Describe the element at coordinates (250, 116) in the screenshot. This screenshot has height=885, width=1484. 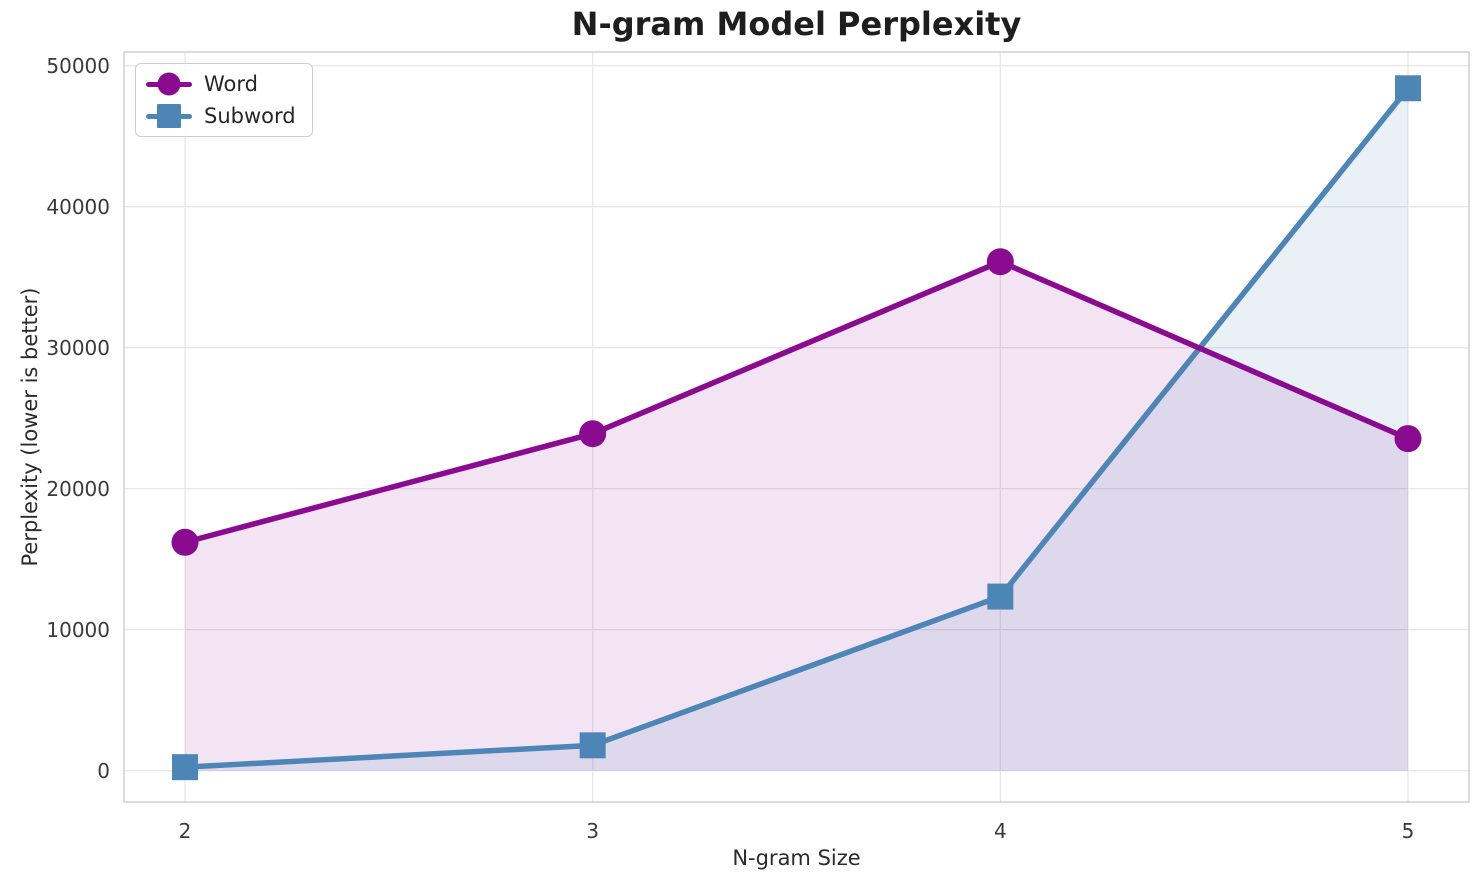
I see `legend-label: Subword` at that location.